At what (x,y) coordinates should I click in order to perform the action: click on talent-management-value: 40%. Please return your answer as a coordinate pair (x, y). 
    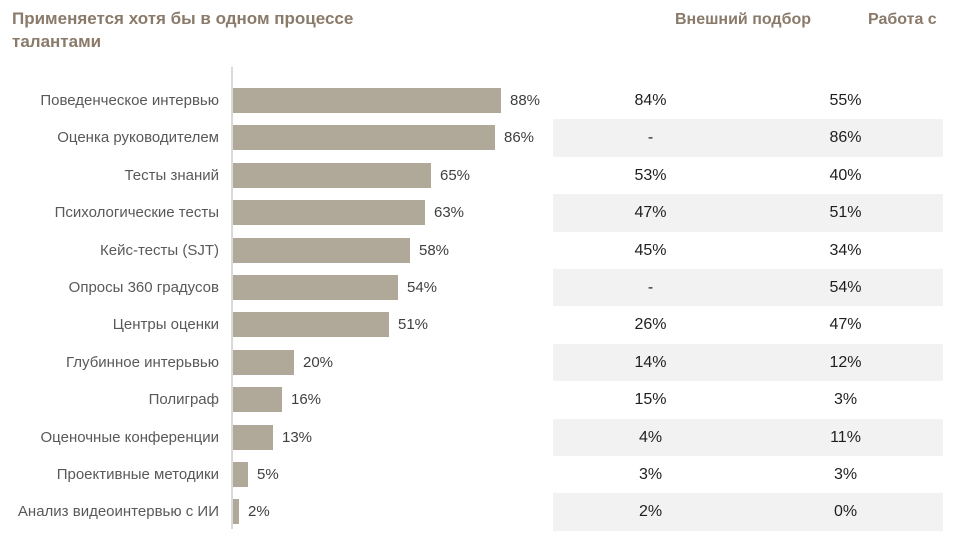
    Looking at the image, I should click on (845, 175).